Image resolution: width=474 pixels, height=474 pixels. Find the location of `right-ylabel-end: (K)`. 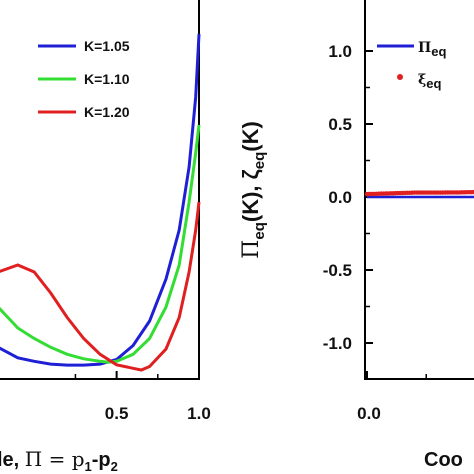

right-ylabel-end: (K) is located at coordinates (250, 136).